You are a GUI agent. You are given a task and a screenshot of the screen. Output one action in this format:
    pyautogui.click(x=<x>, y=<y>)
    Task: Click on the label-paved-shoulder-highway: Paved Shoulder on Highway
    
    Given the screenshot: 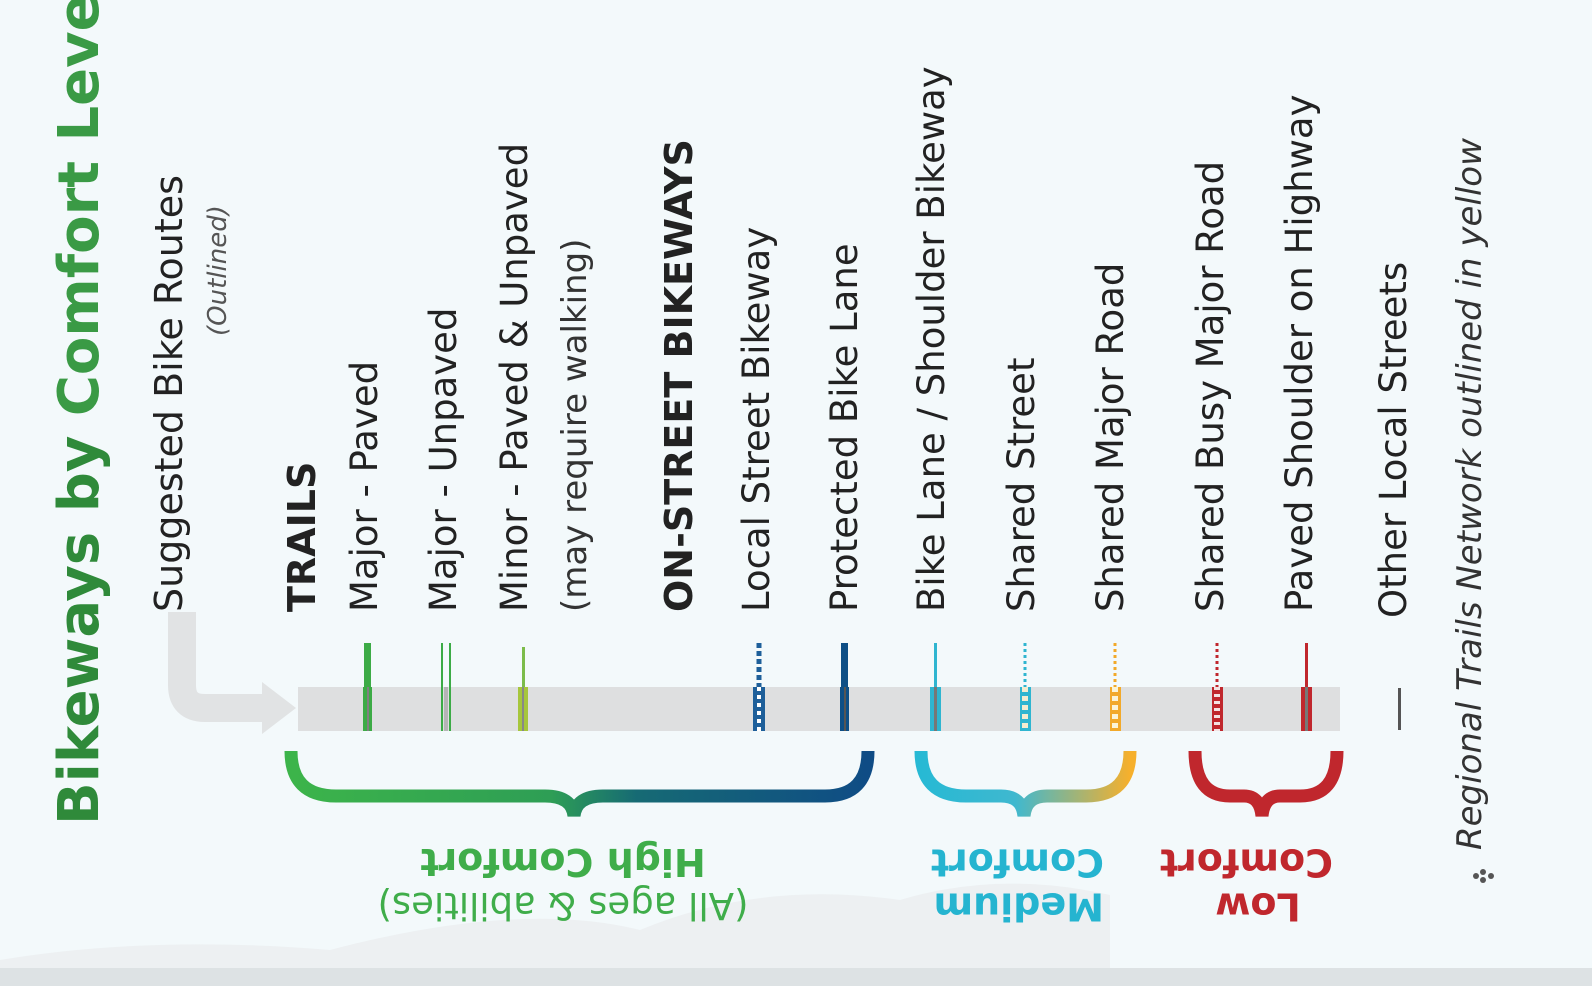 What is the action you would take?
    pyautogui.click(x=1299, y=353)
    